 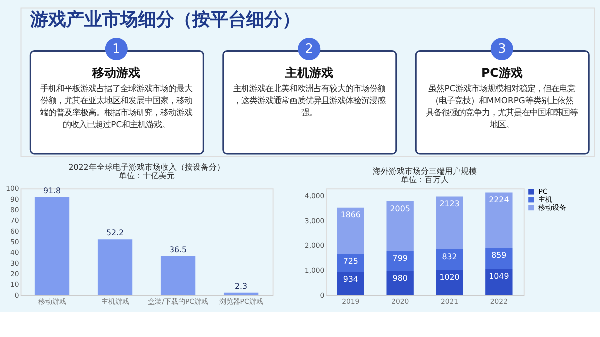 I want to click on data-label: 1020, so click(x=450, y=277).